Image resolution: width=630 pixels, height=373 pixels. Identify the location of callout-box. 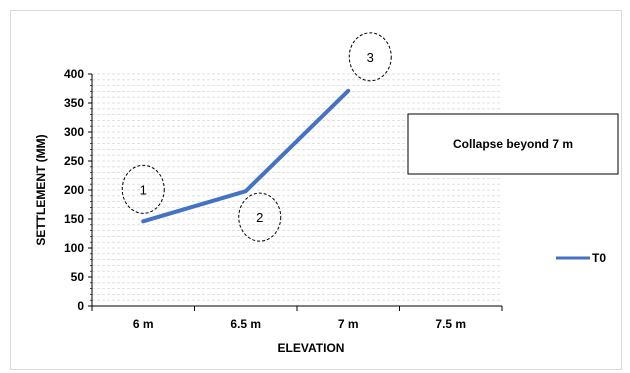
(513, 144).